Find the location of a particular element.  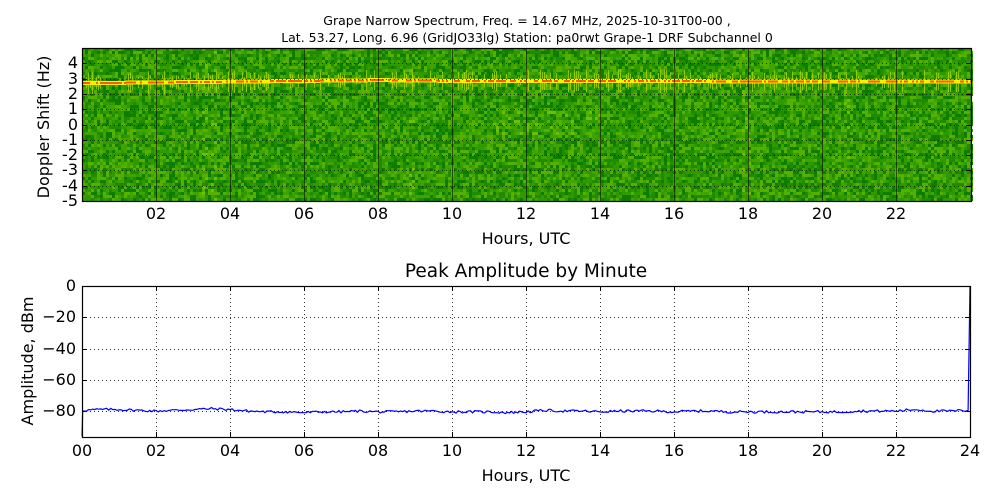

amplitude-x-tick: 02 is located at coordinates (156, 450).